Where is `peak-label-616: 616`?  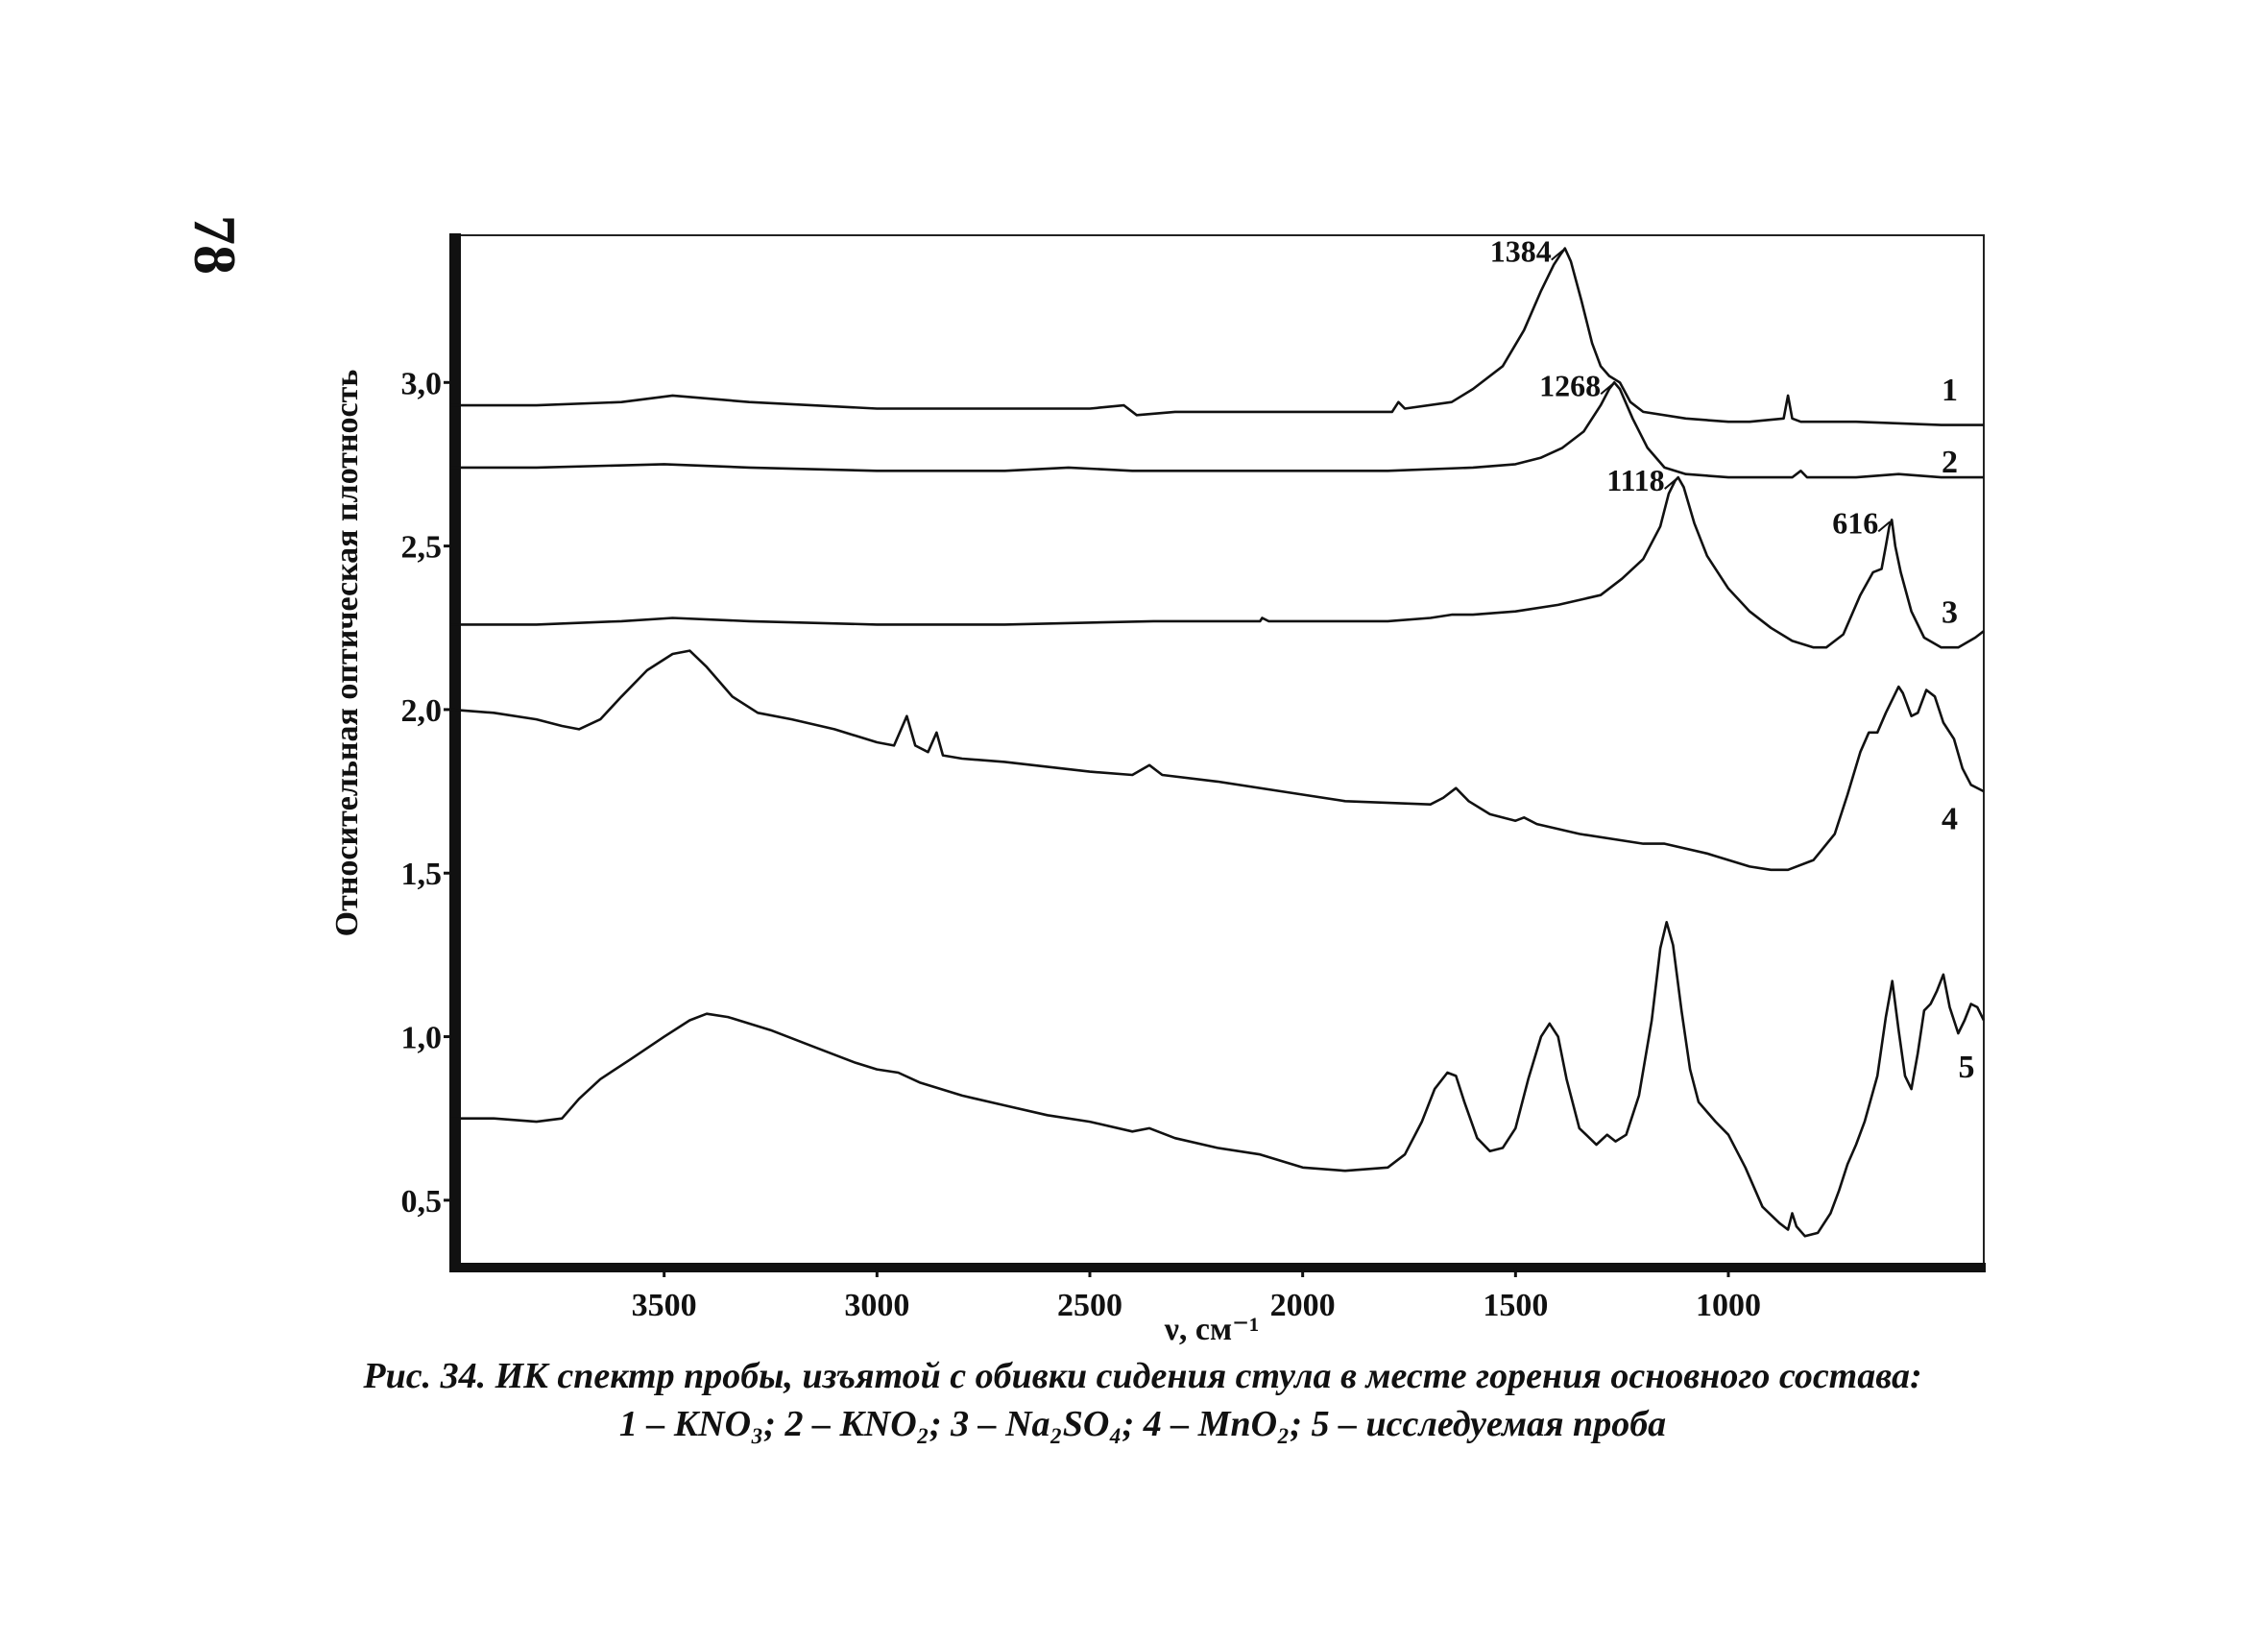 peak-label-616: 616 is located at coordinates (1855, 522).